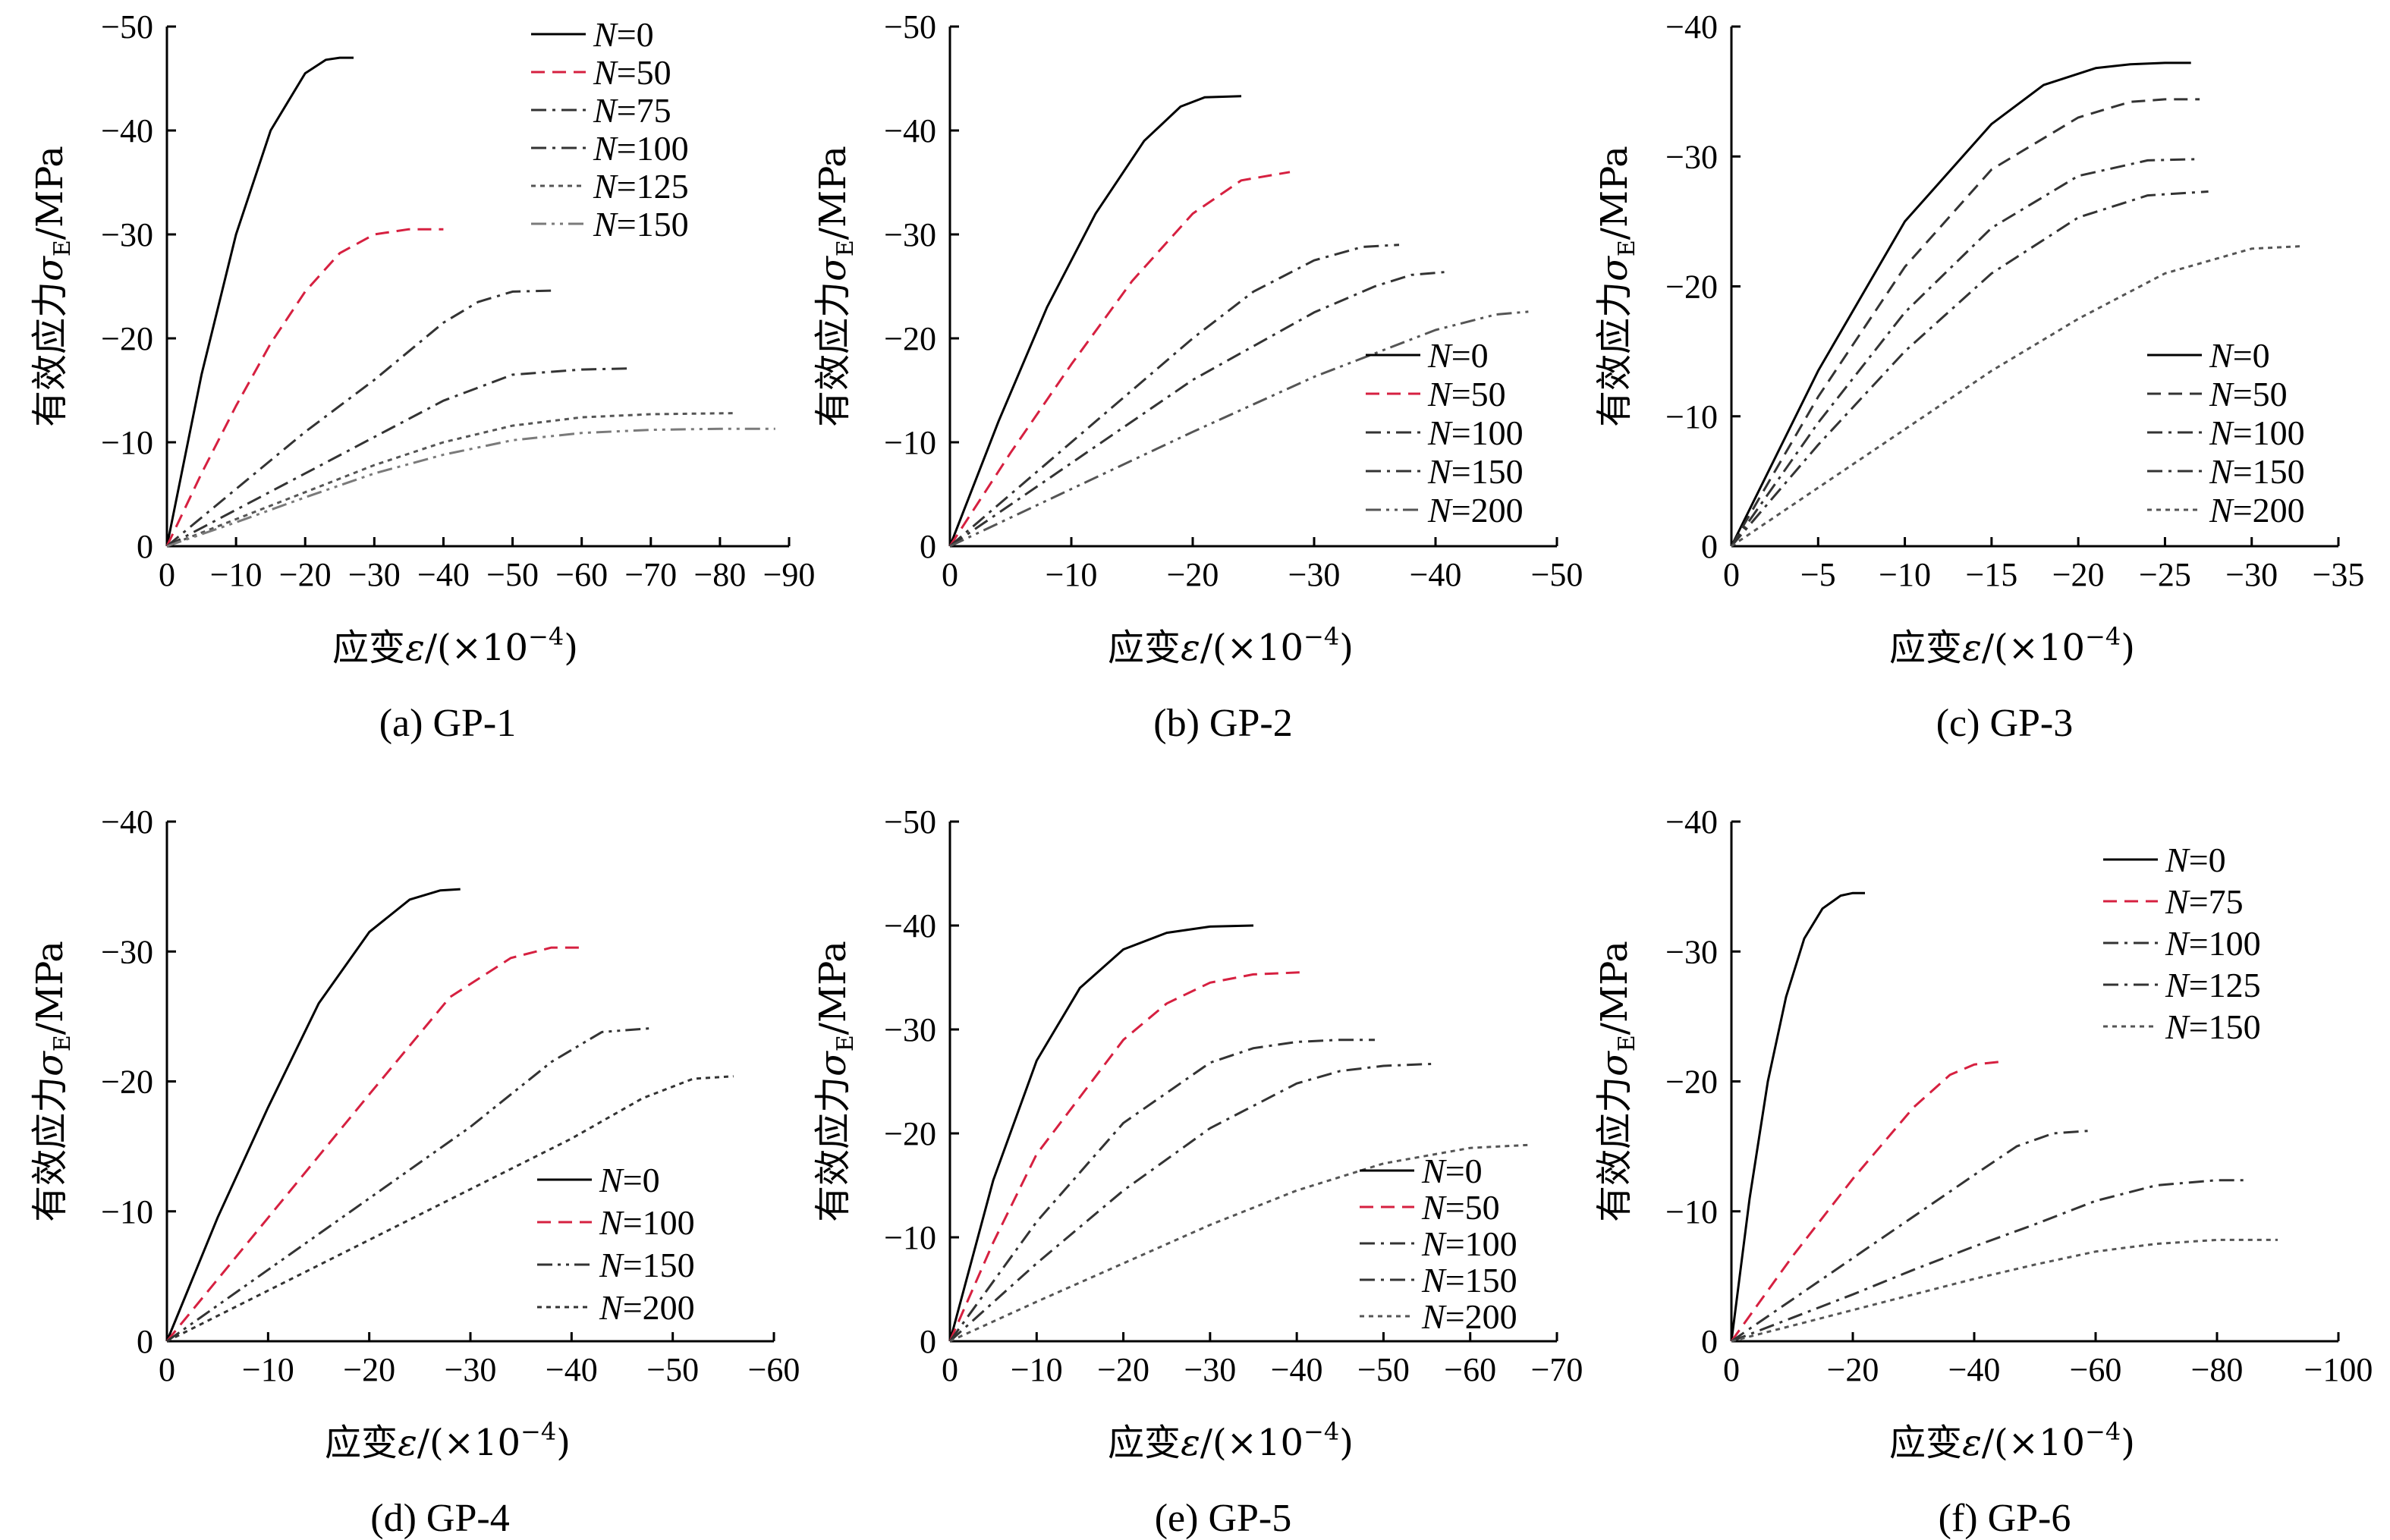  Describe the element at coordinates (647, 1265) in the screenshot. I see `legend-entry: N=150` at that location.